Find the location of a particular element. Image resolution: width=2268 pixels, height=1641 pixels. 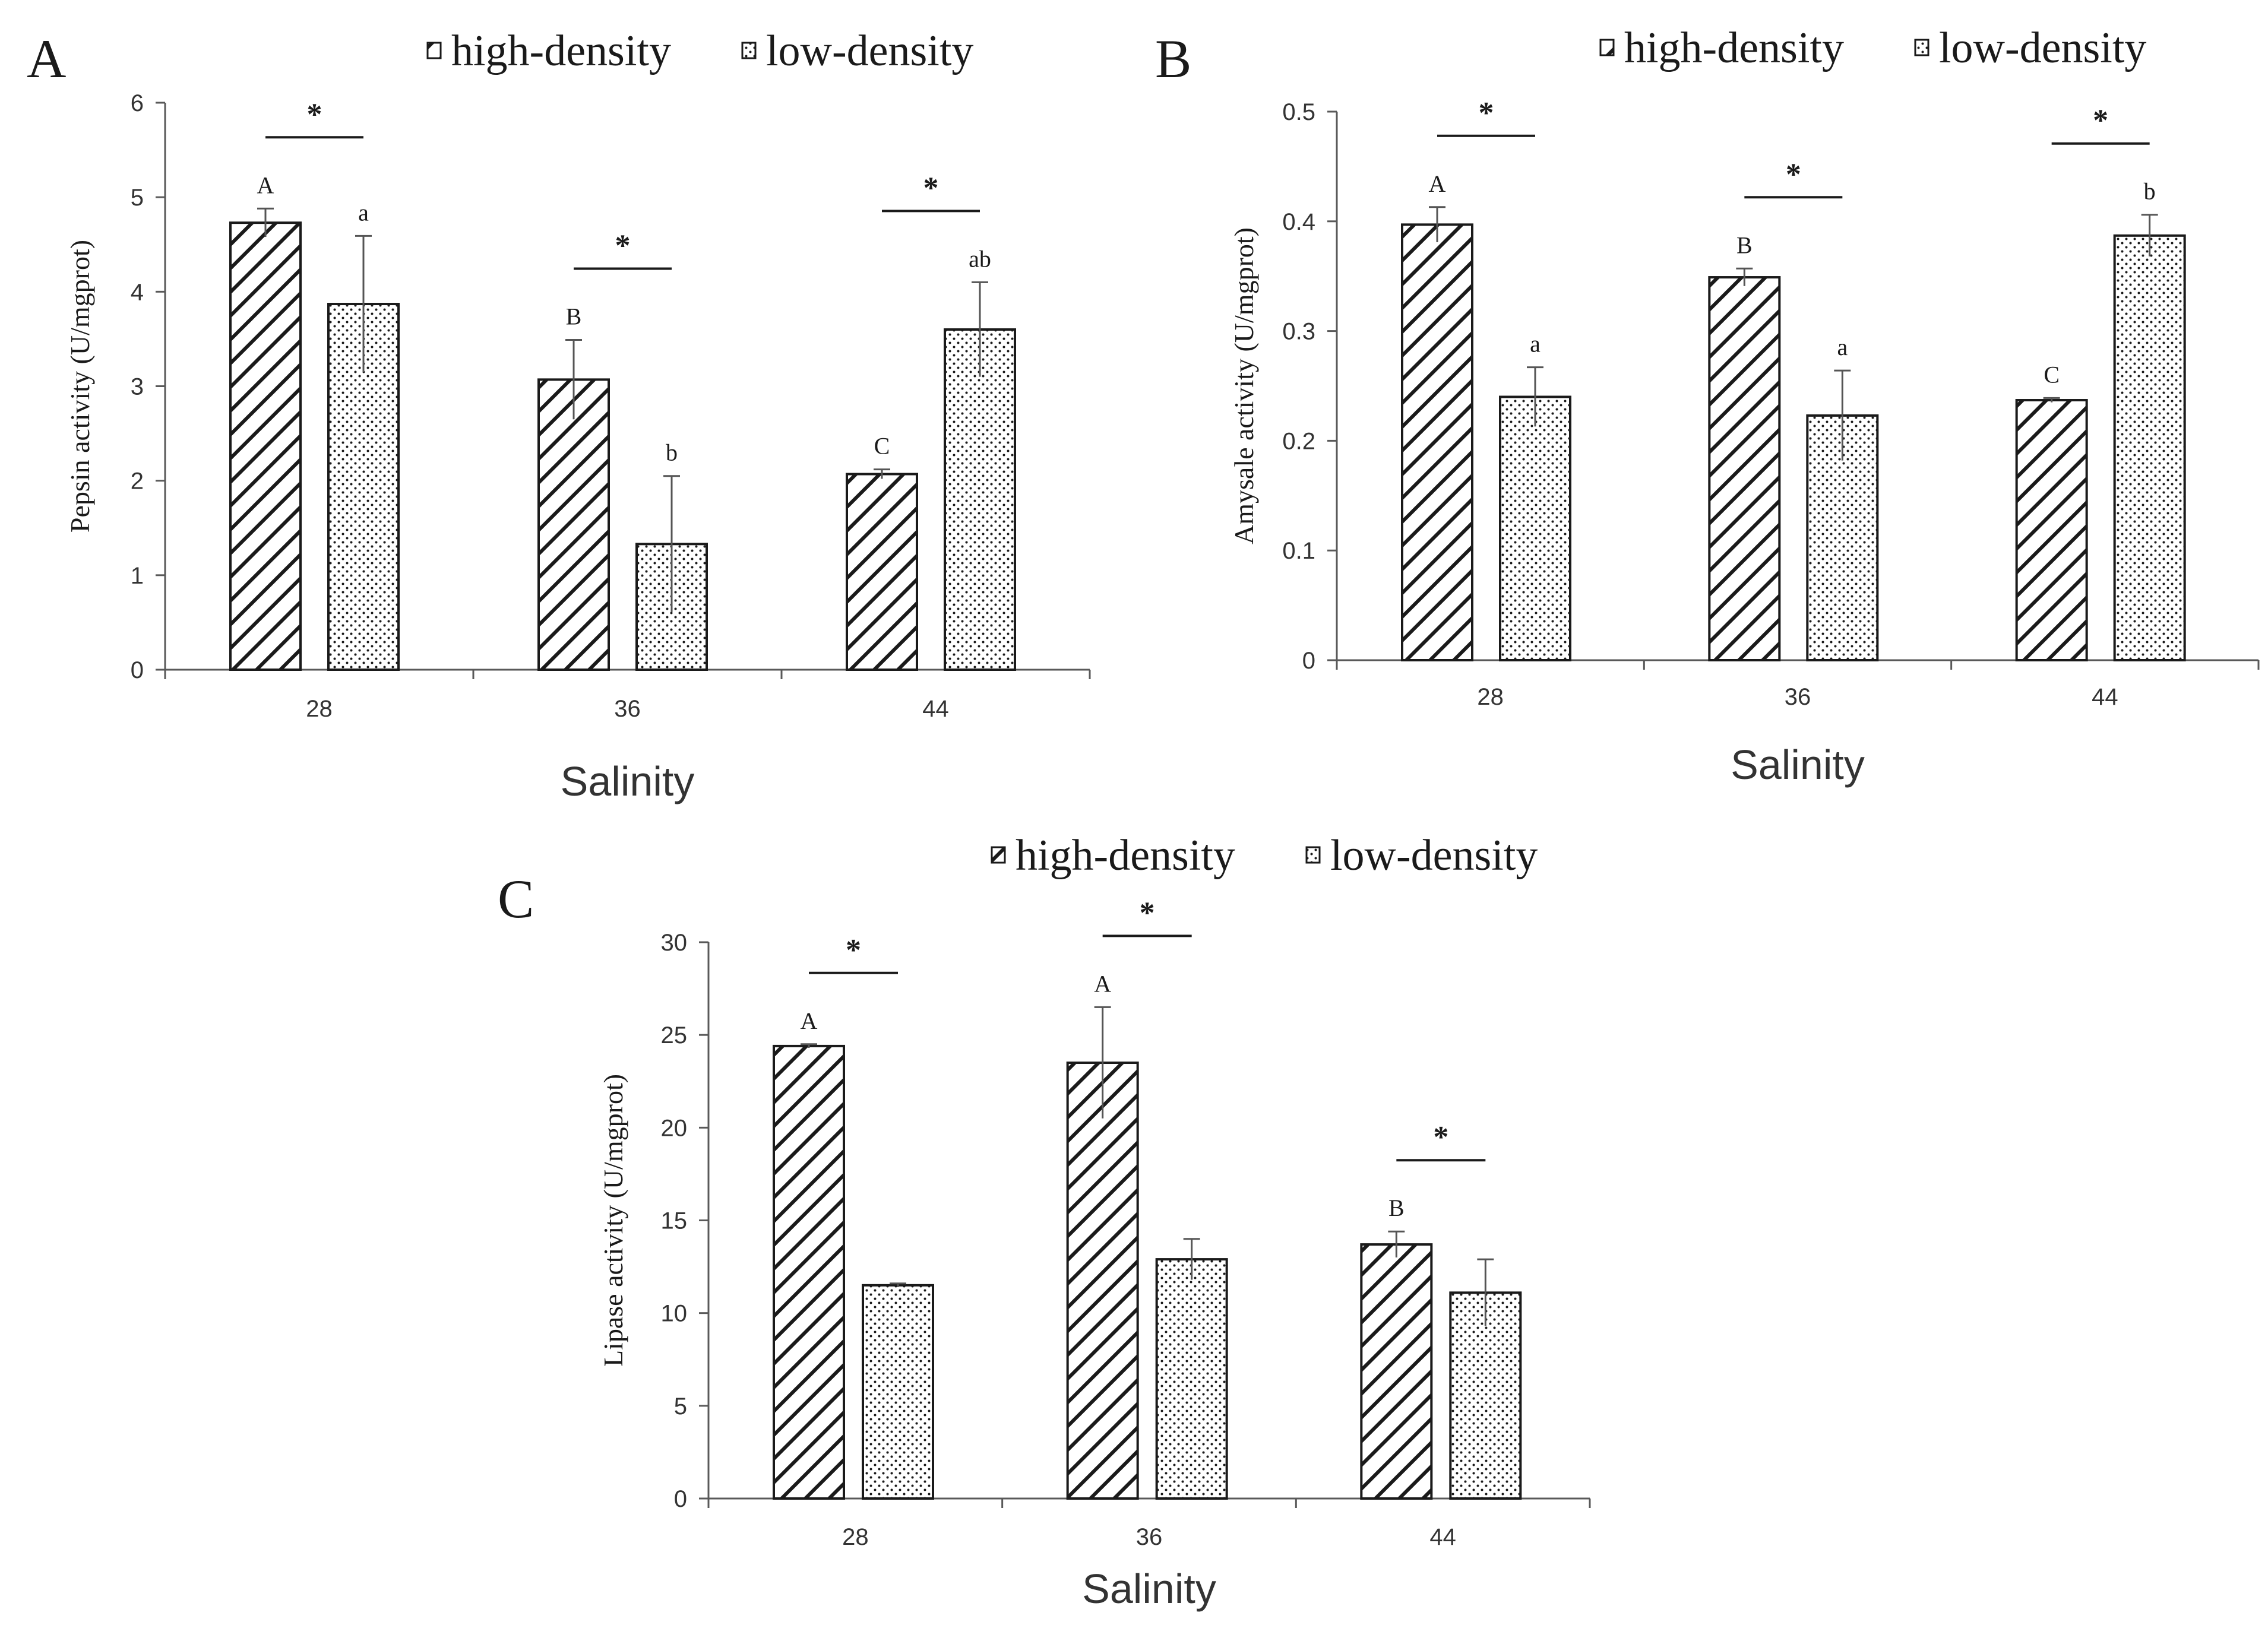

significance-letter: ab is located at coordinates (980, 258).